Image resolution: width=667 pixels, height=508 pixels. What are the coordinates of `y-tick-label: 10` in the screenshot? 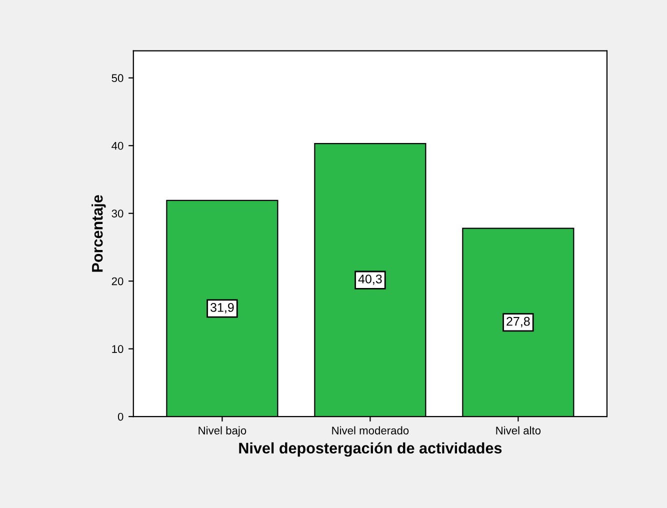 It's located at (118, 349).